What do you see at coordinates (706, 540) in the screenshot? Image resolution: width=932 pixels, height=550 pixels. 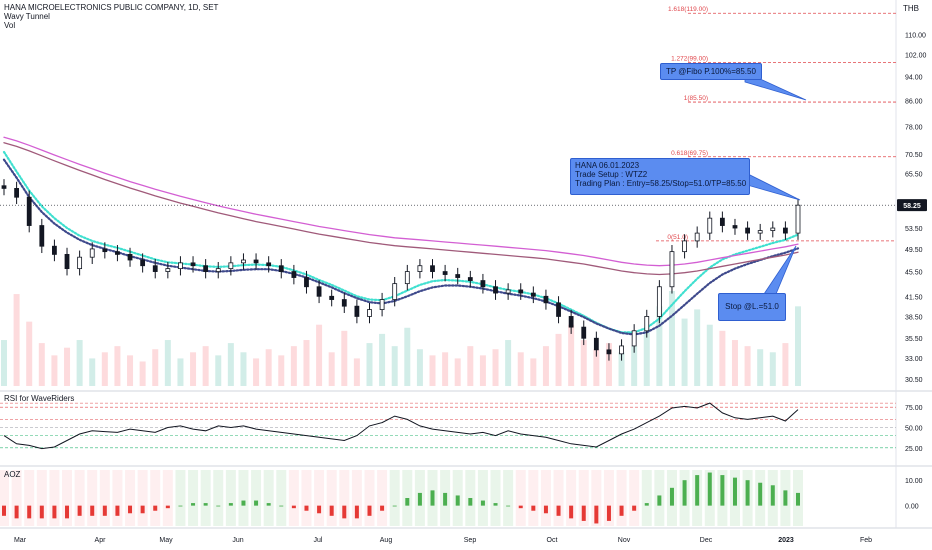 I see `time-axis-label: Dec` at bounding box center [706, 540].